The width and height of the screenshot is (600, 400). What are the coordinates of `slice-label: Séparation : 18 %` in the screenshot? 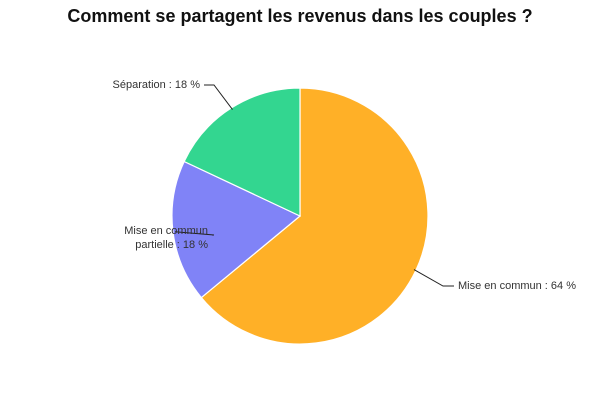 It's located at (157, 85).